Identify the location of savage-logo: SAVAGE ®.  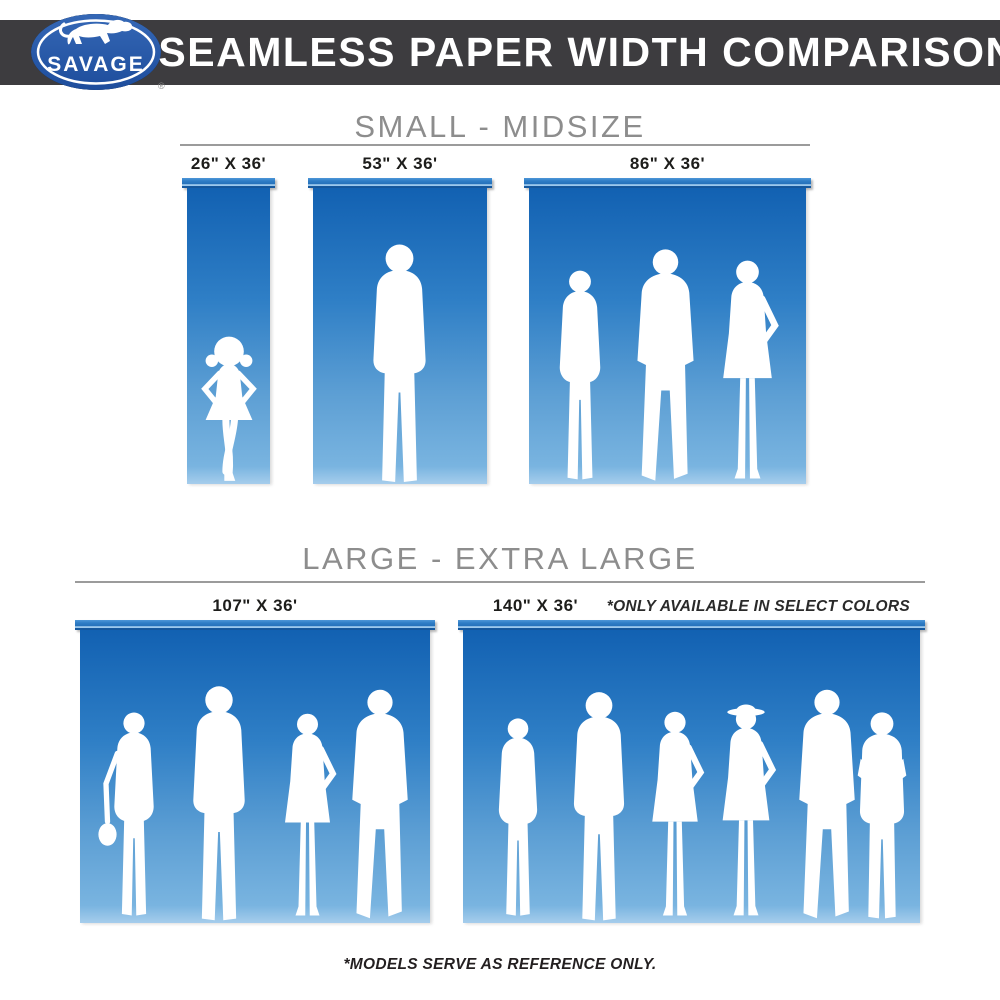
(98, 52).